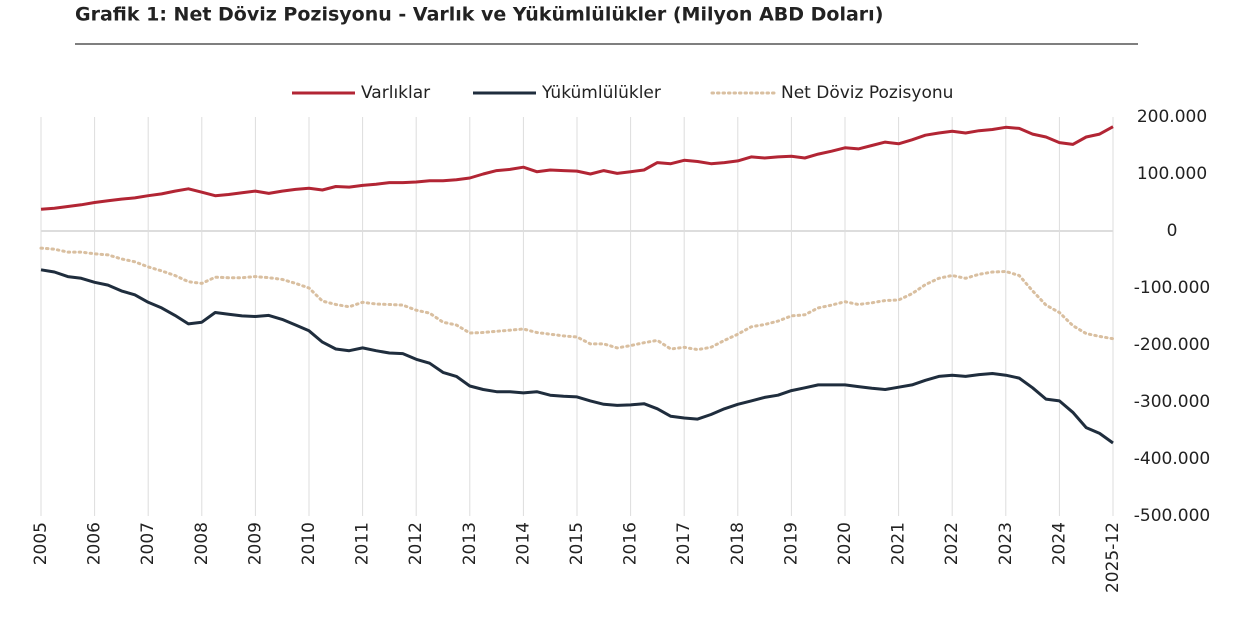  What do you see at coordinates (867, 93) in the screenshot?
I see `legend-label: Net Döviz Pozisyonu` at bounding box center [867, 93].